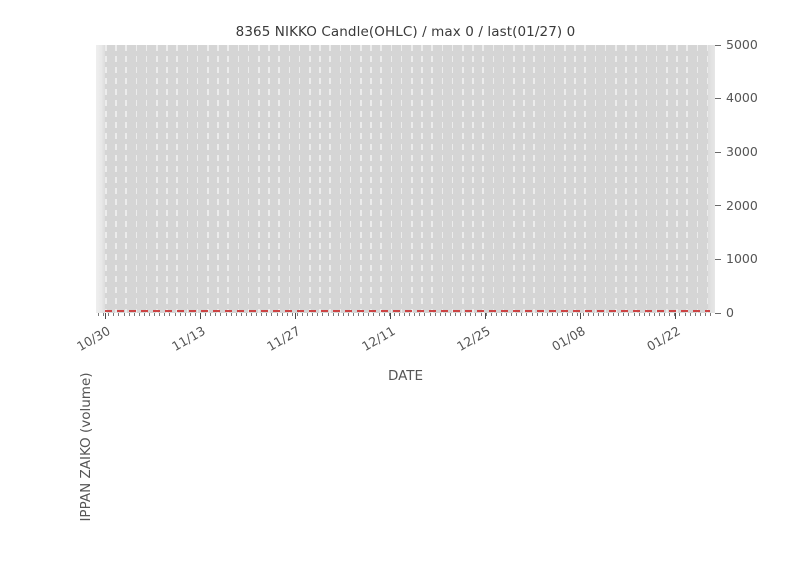 This screenshot has width=800, height=581. Describe the element at coordinates (283, 339) in the screenshot. I see `x-tick-label: 11/27` at that location.